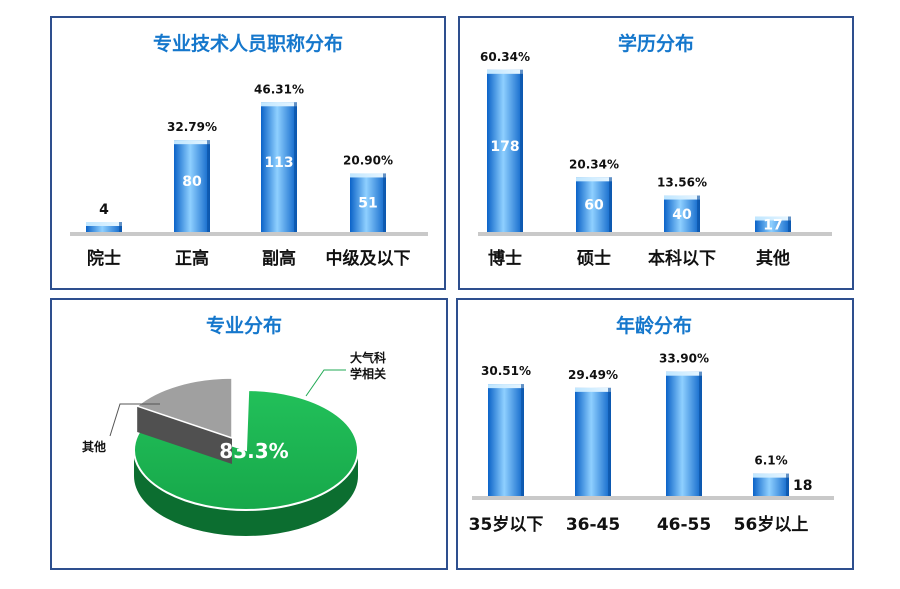 This screenshot has height=589, width=900. What do you see at coordinates (279, 89) in the screenshot?
I see `percent-label-2: 46.31%` at bounding box center [279, 89].